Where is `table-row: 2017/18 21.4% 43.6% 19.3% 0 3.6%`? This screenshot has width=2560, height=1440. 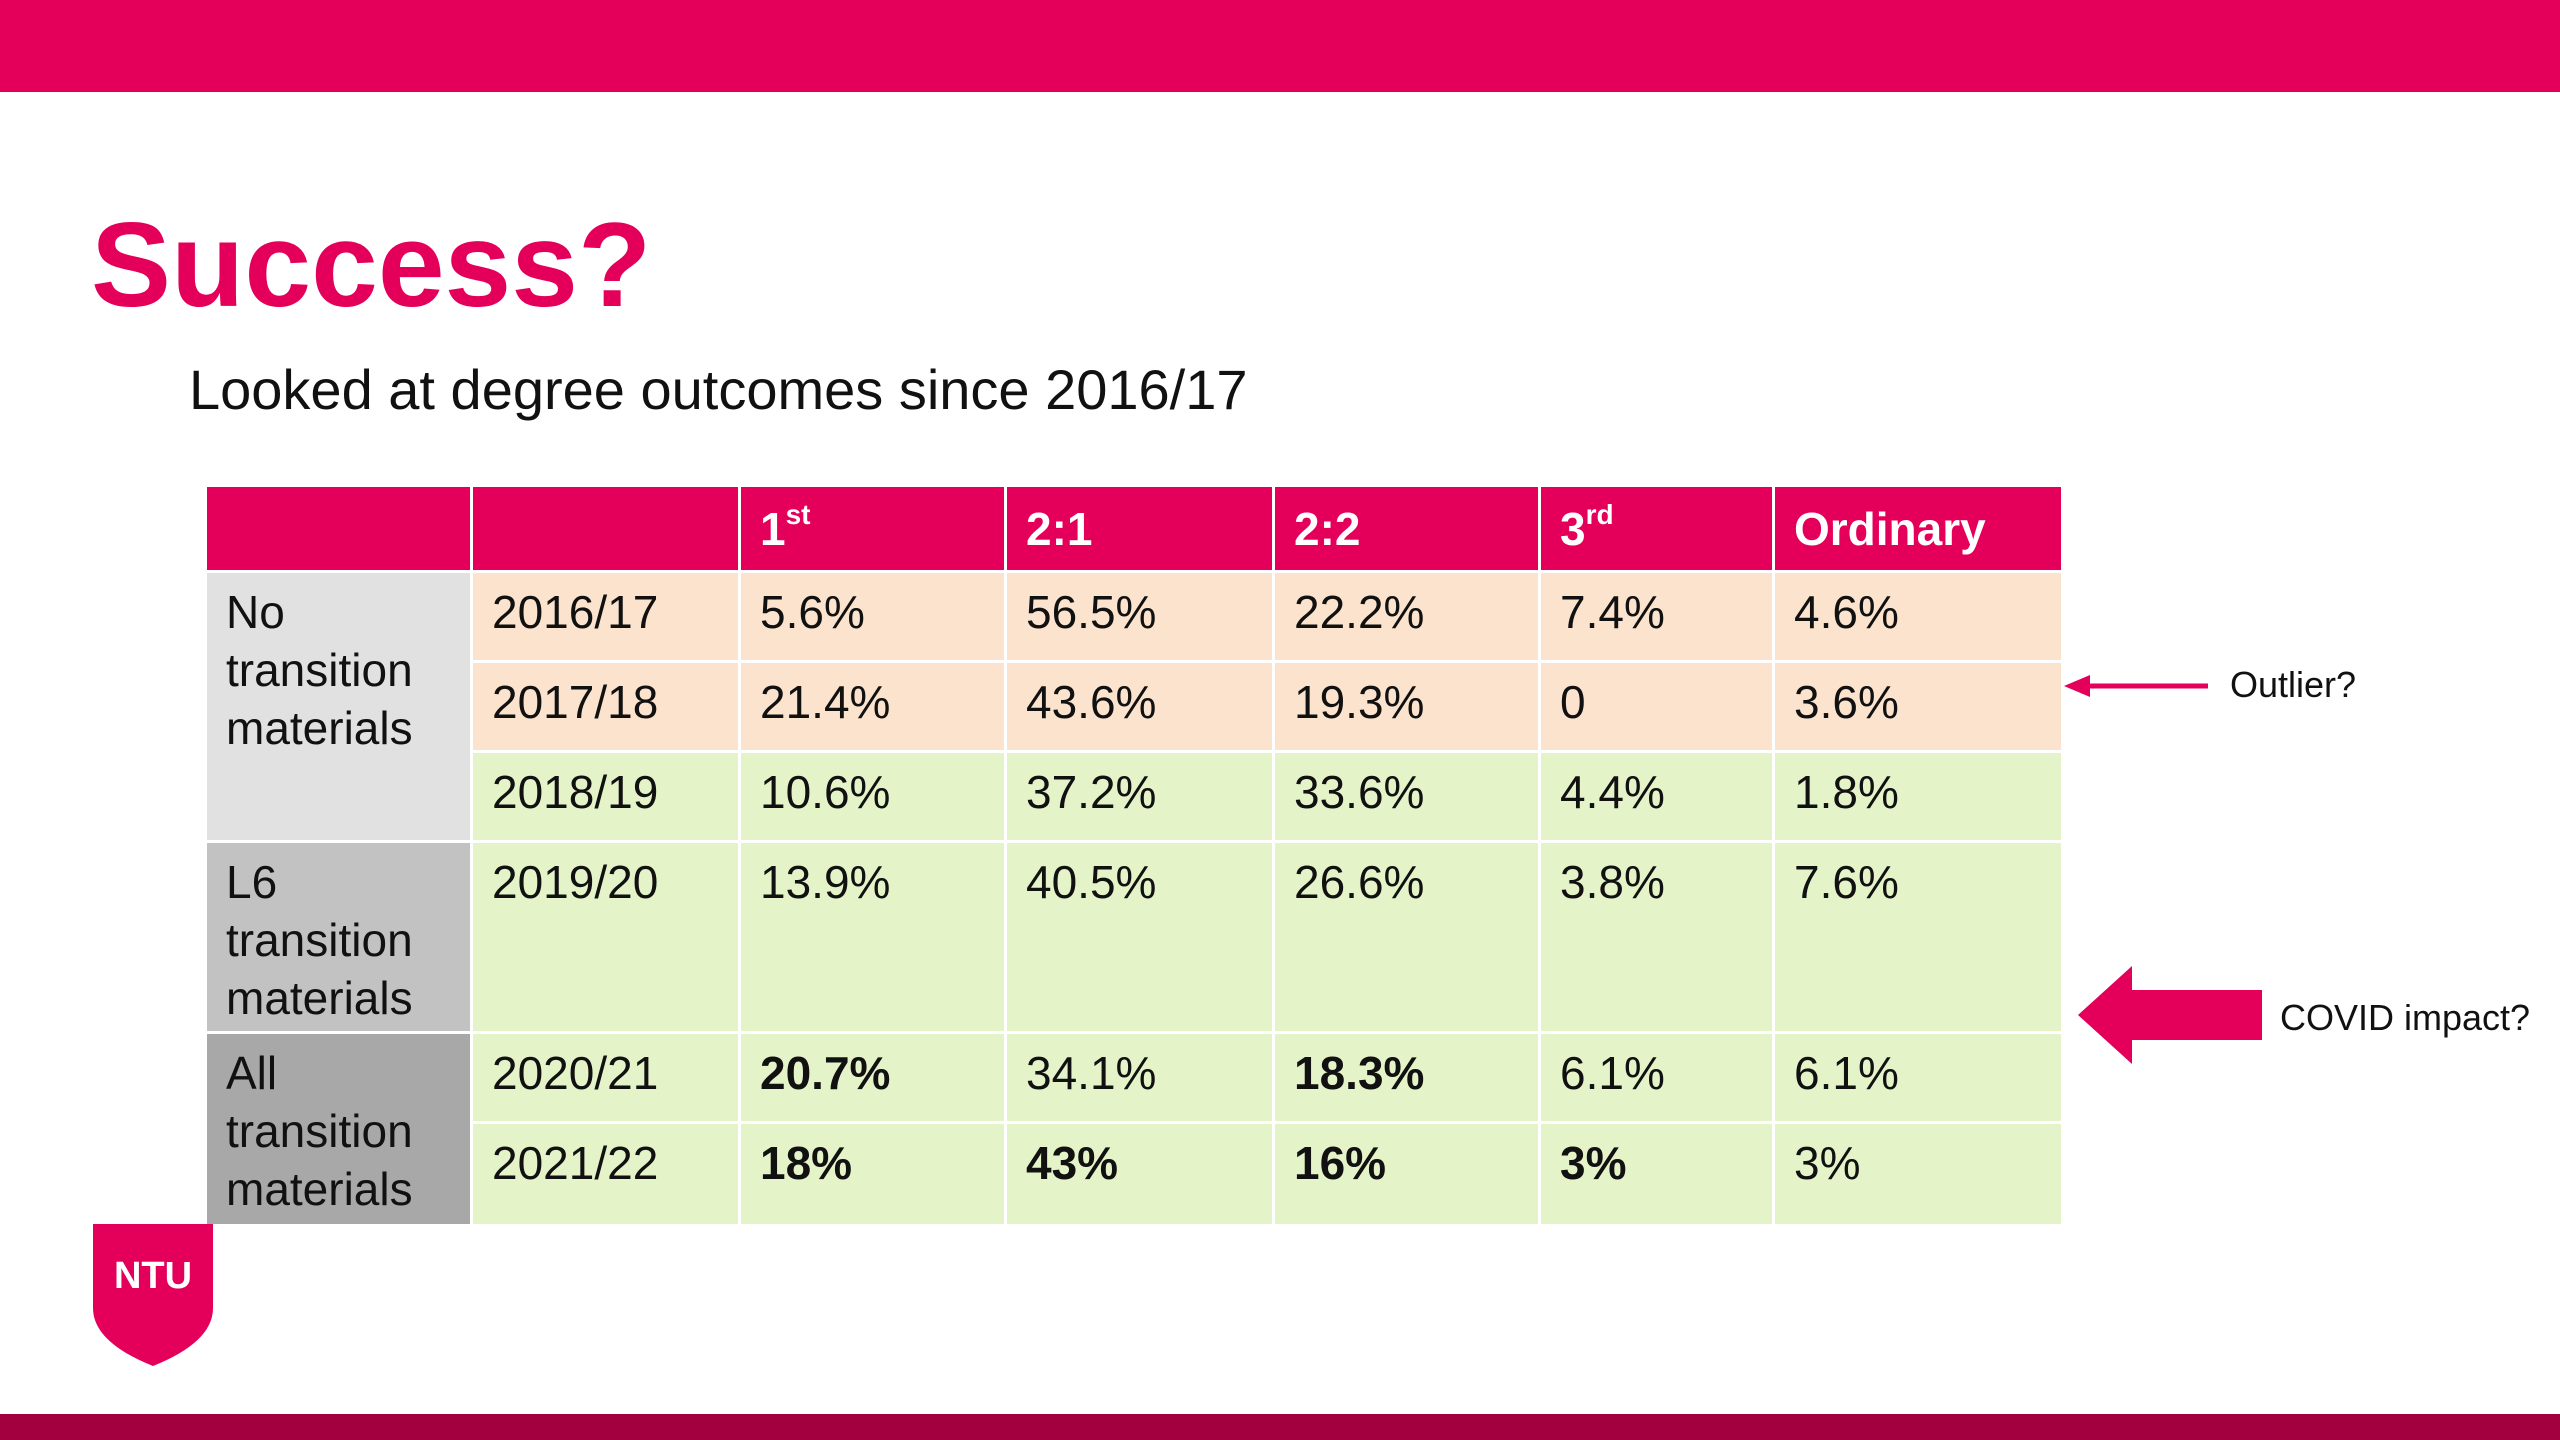 table-row: 2017/18 21.4% 43.6% 19.3% 0 3.6% is located at coordinates (1135, 706).